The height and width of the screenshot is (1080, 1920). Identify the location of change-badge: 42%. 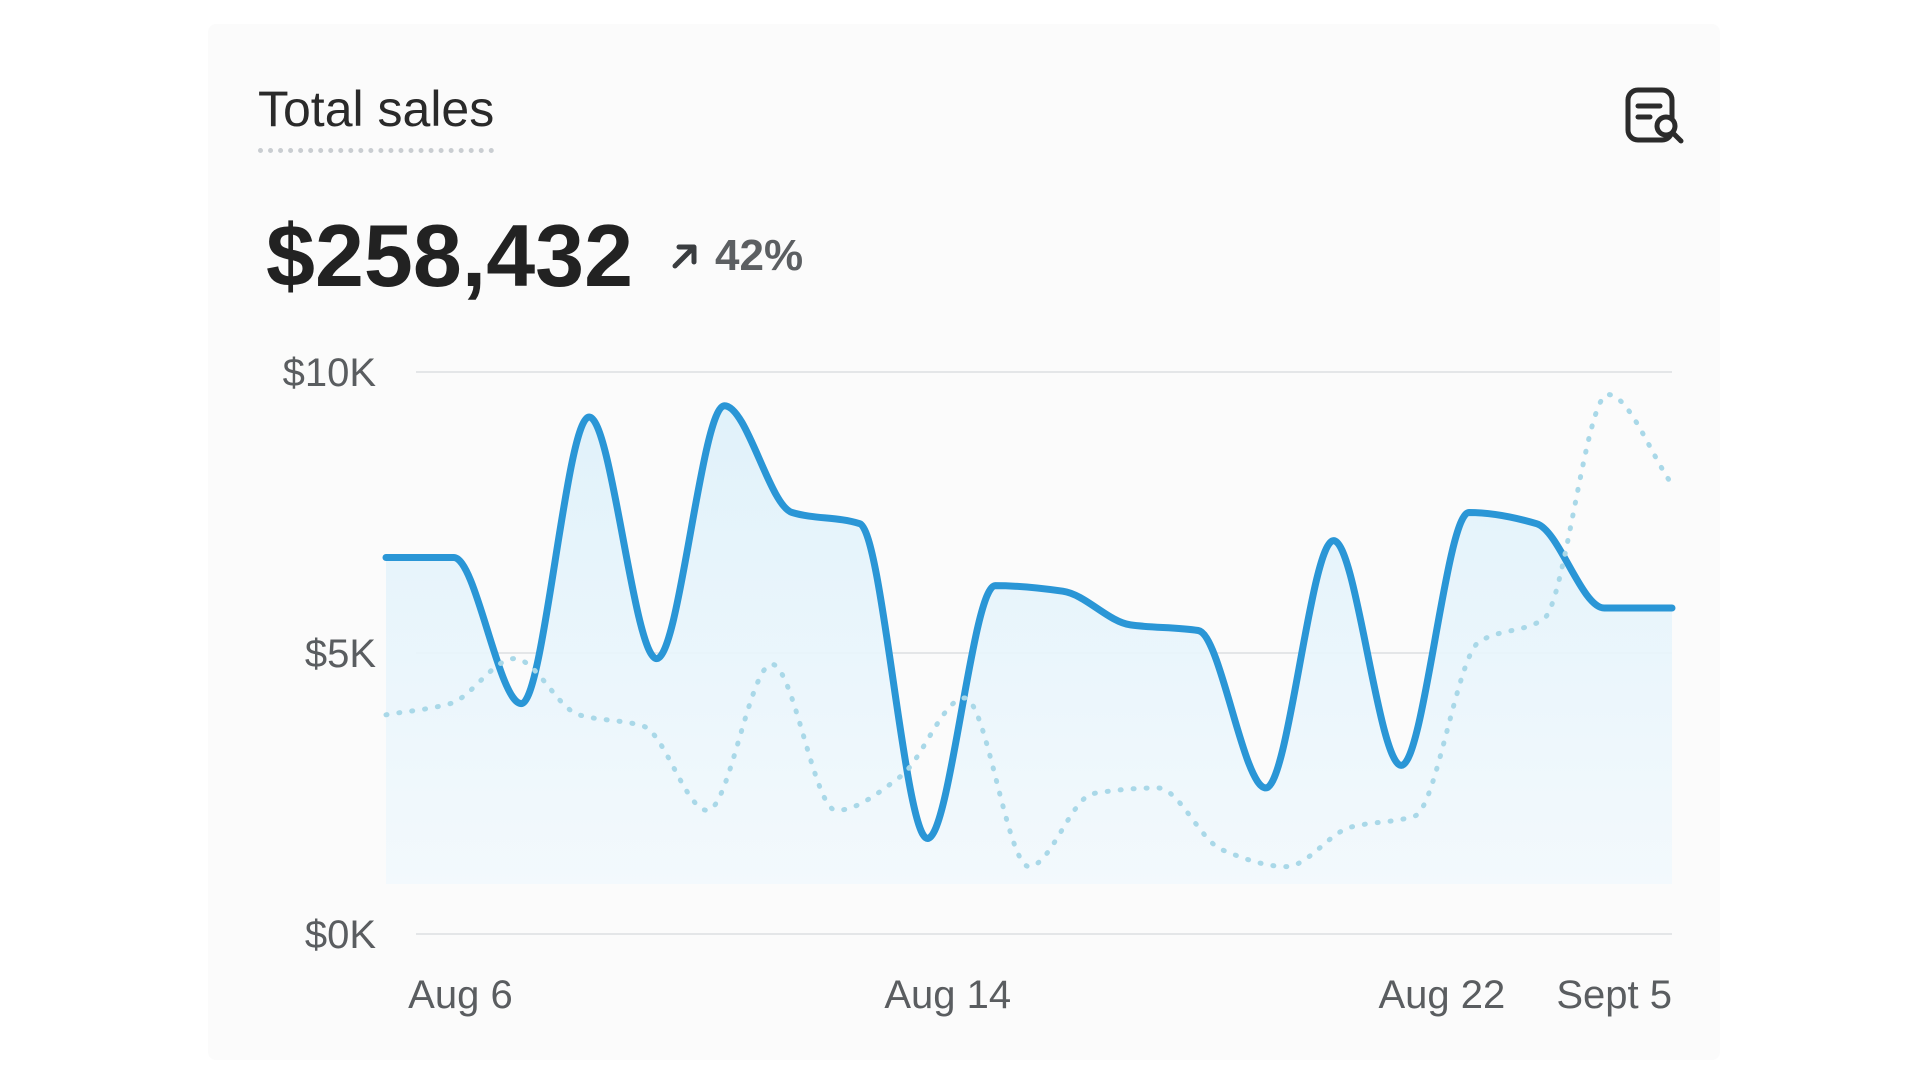
(735, 256).